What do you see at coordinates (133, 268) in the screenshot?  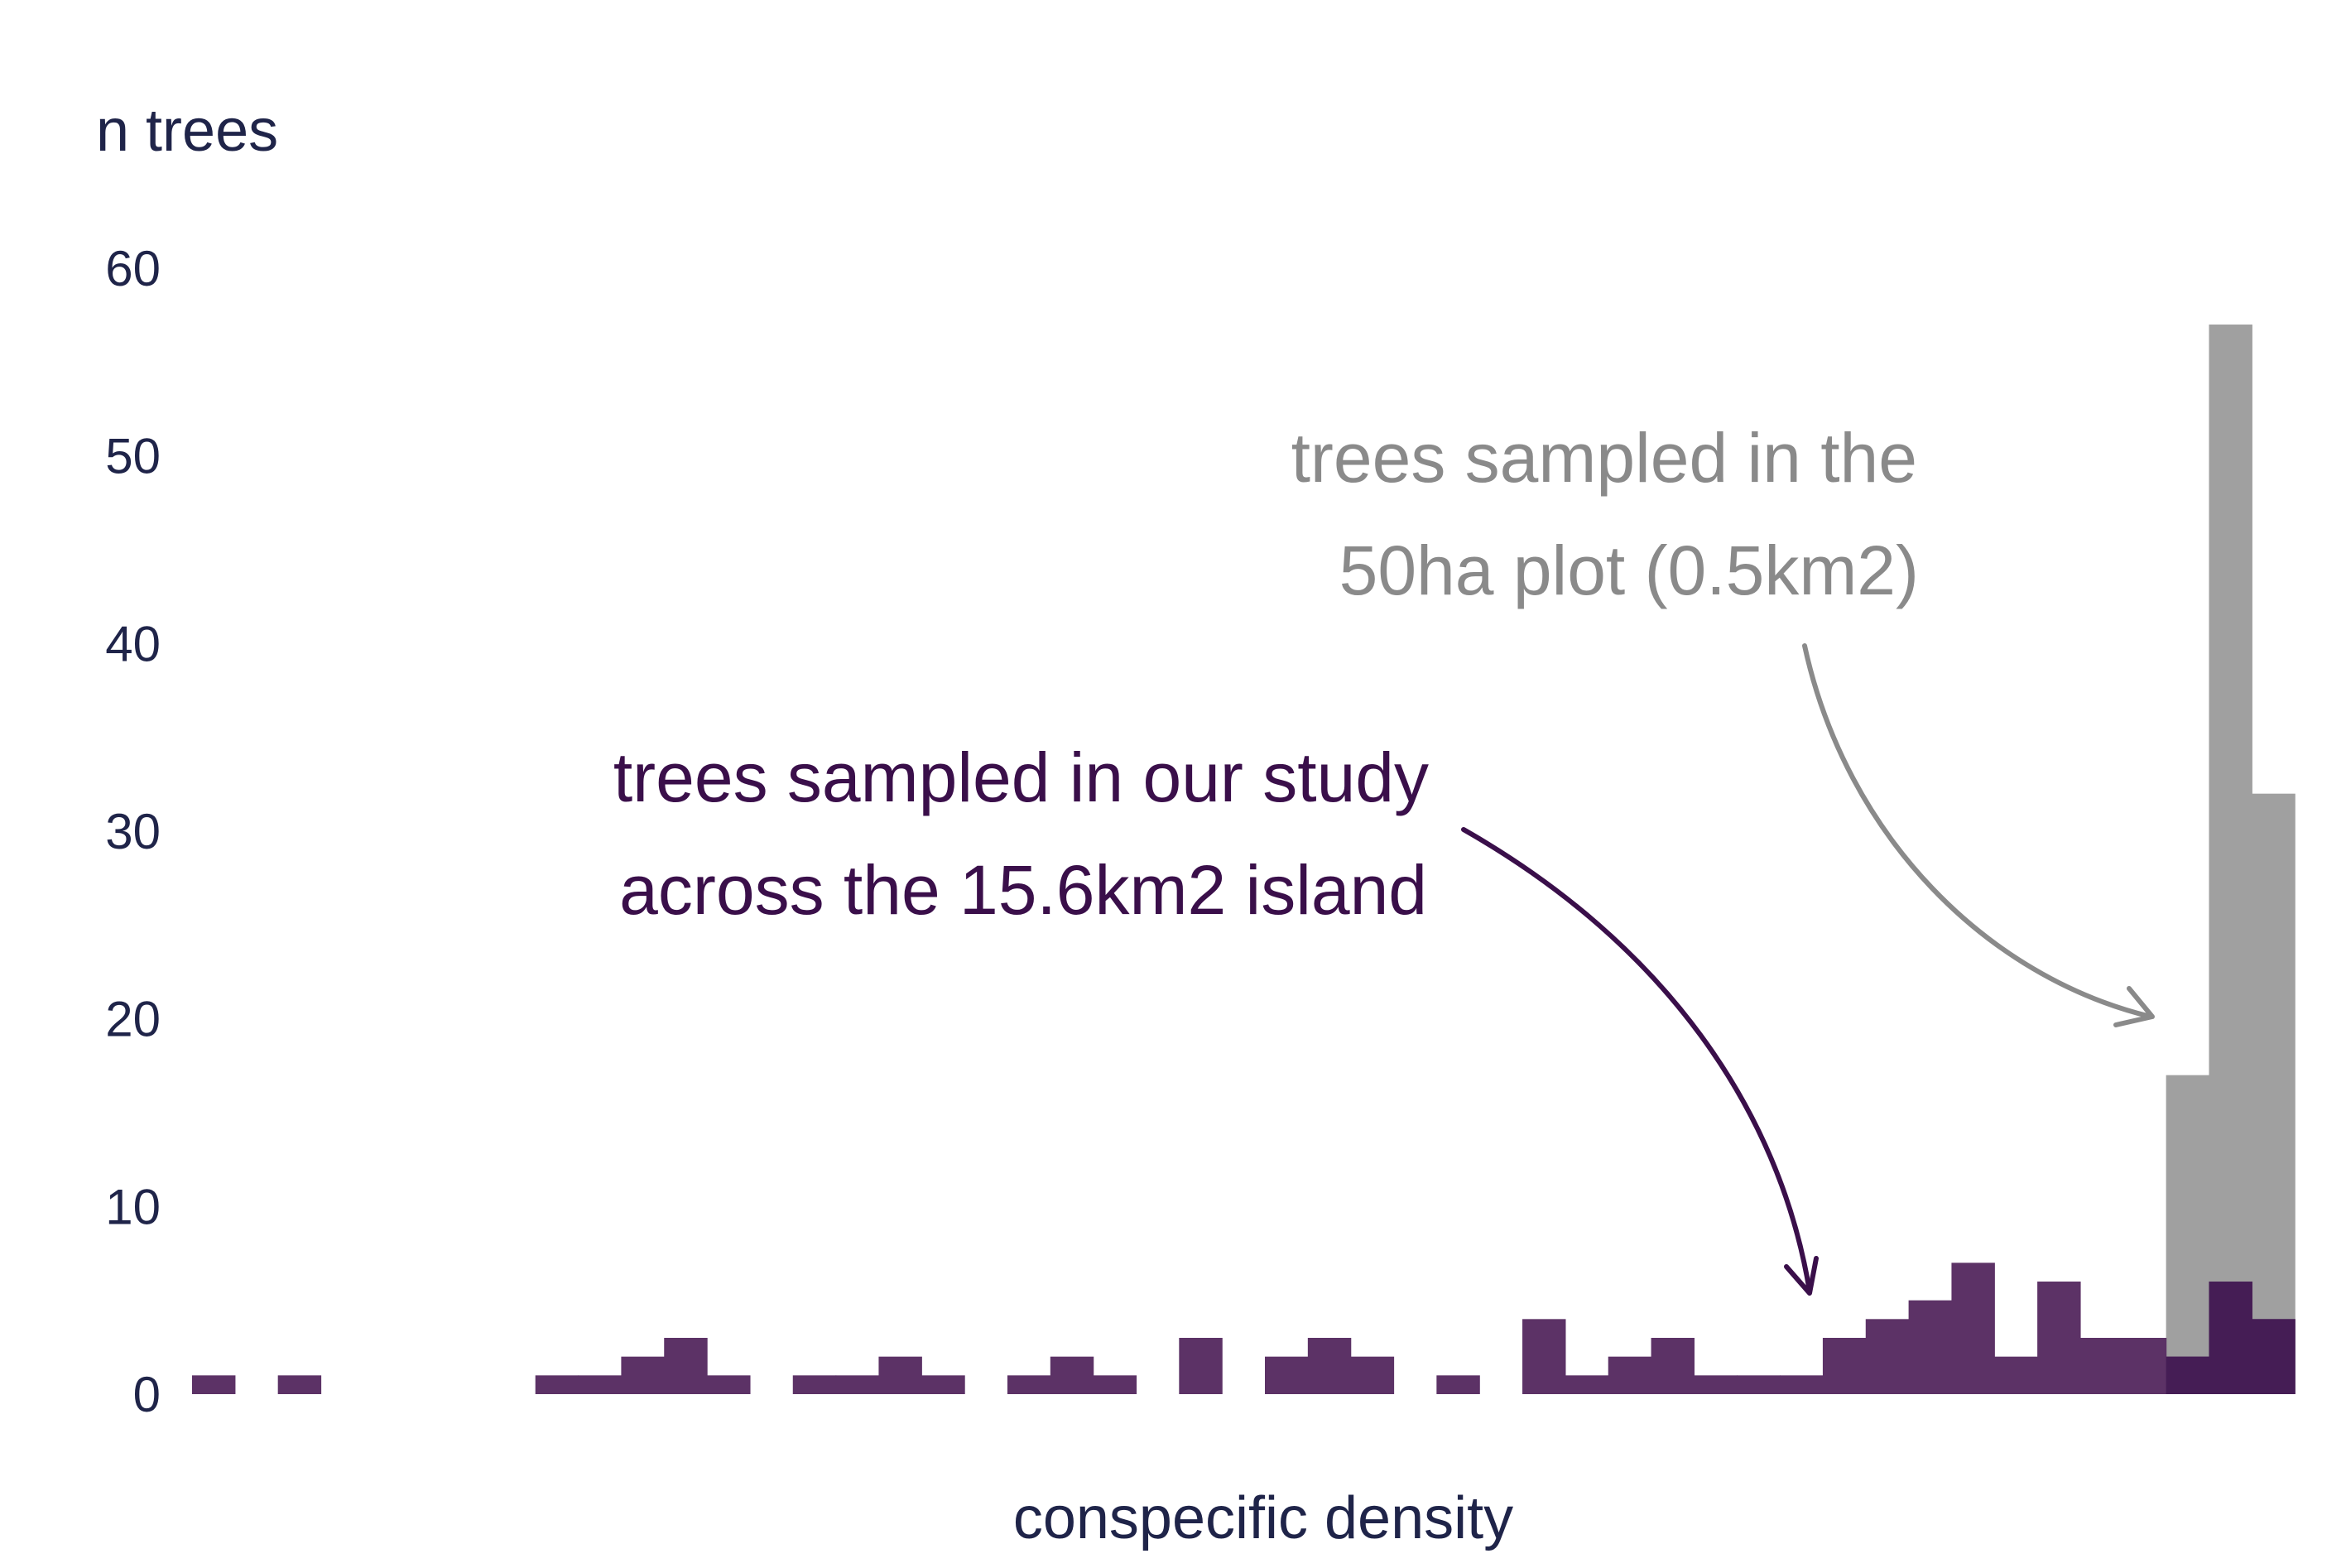 I see `y-tick-label: 60` at bounding box center [133, 268].